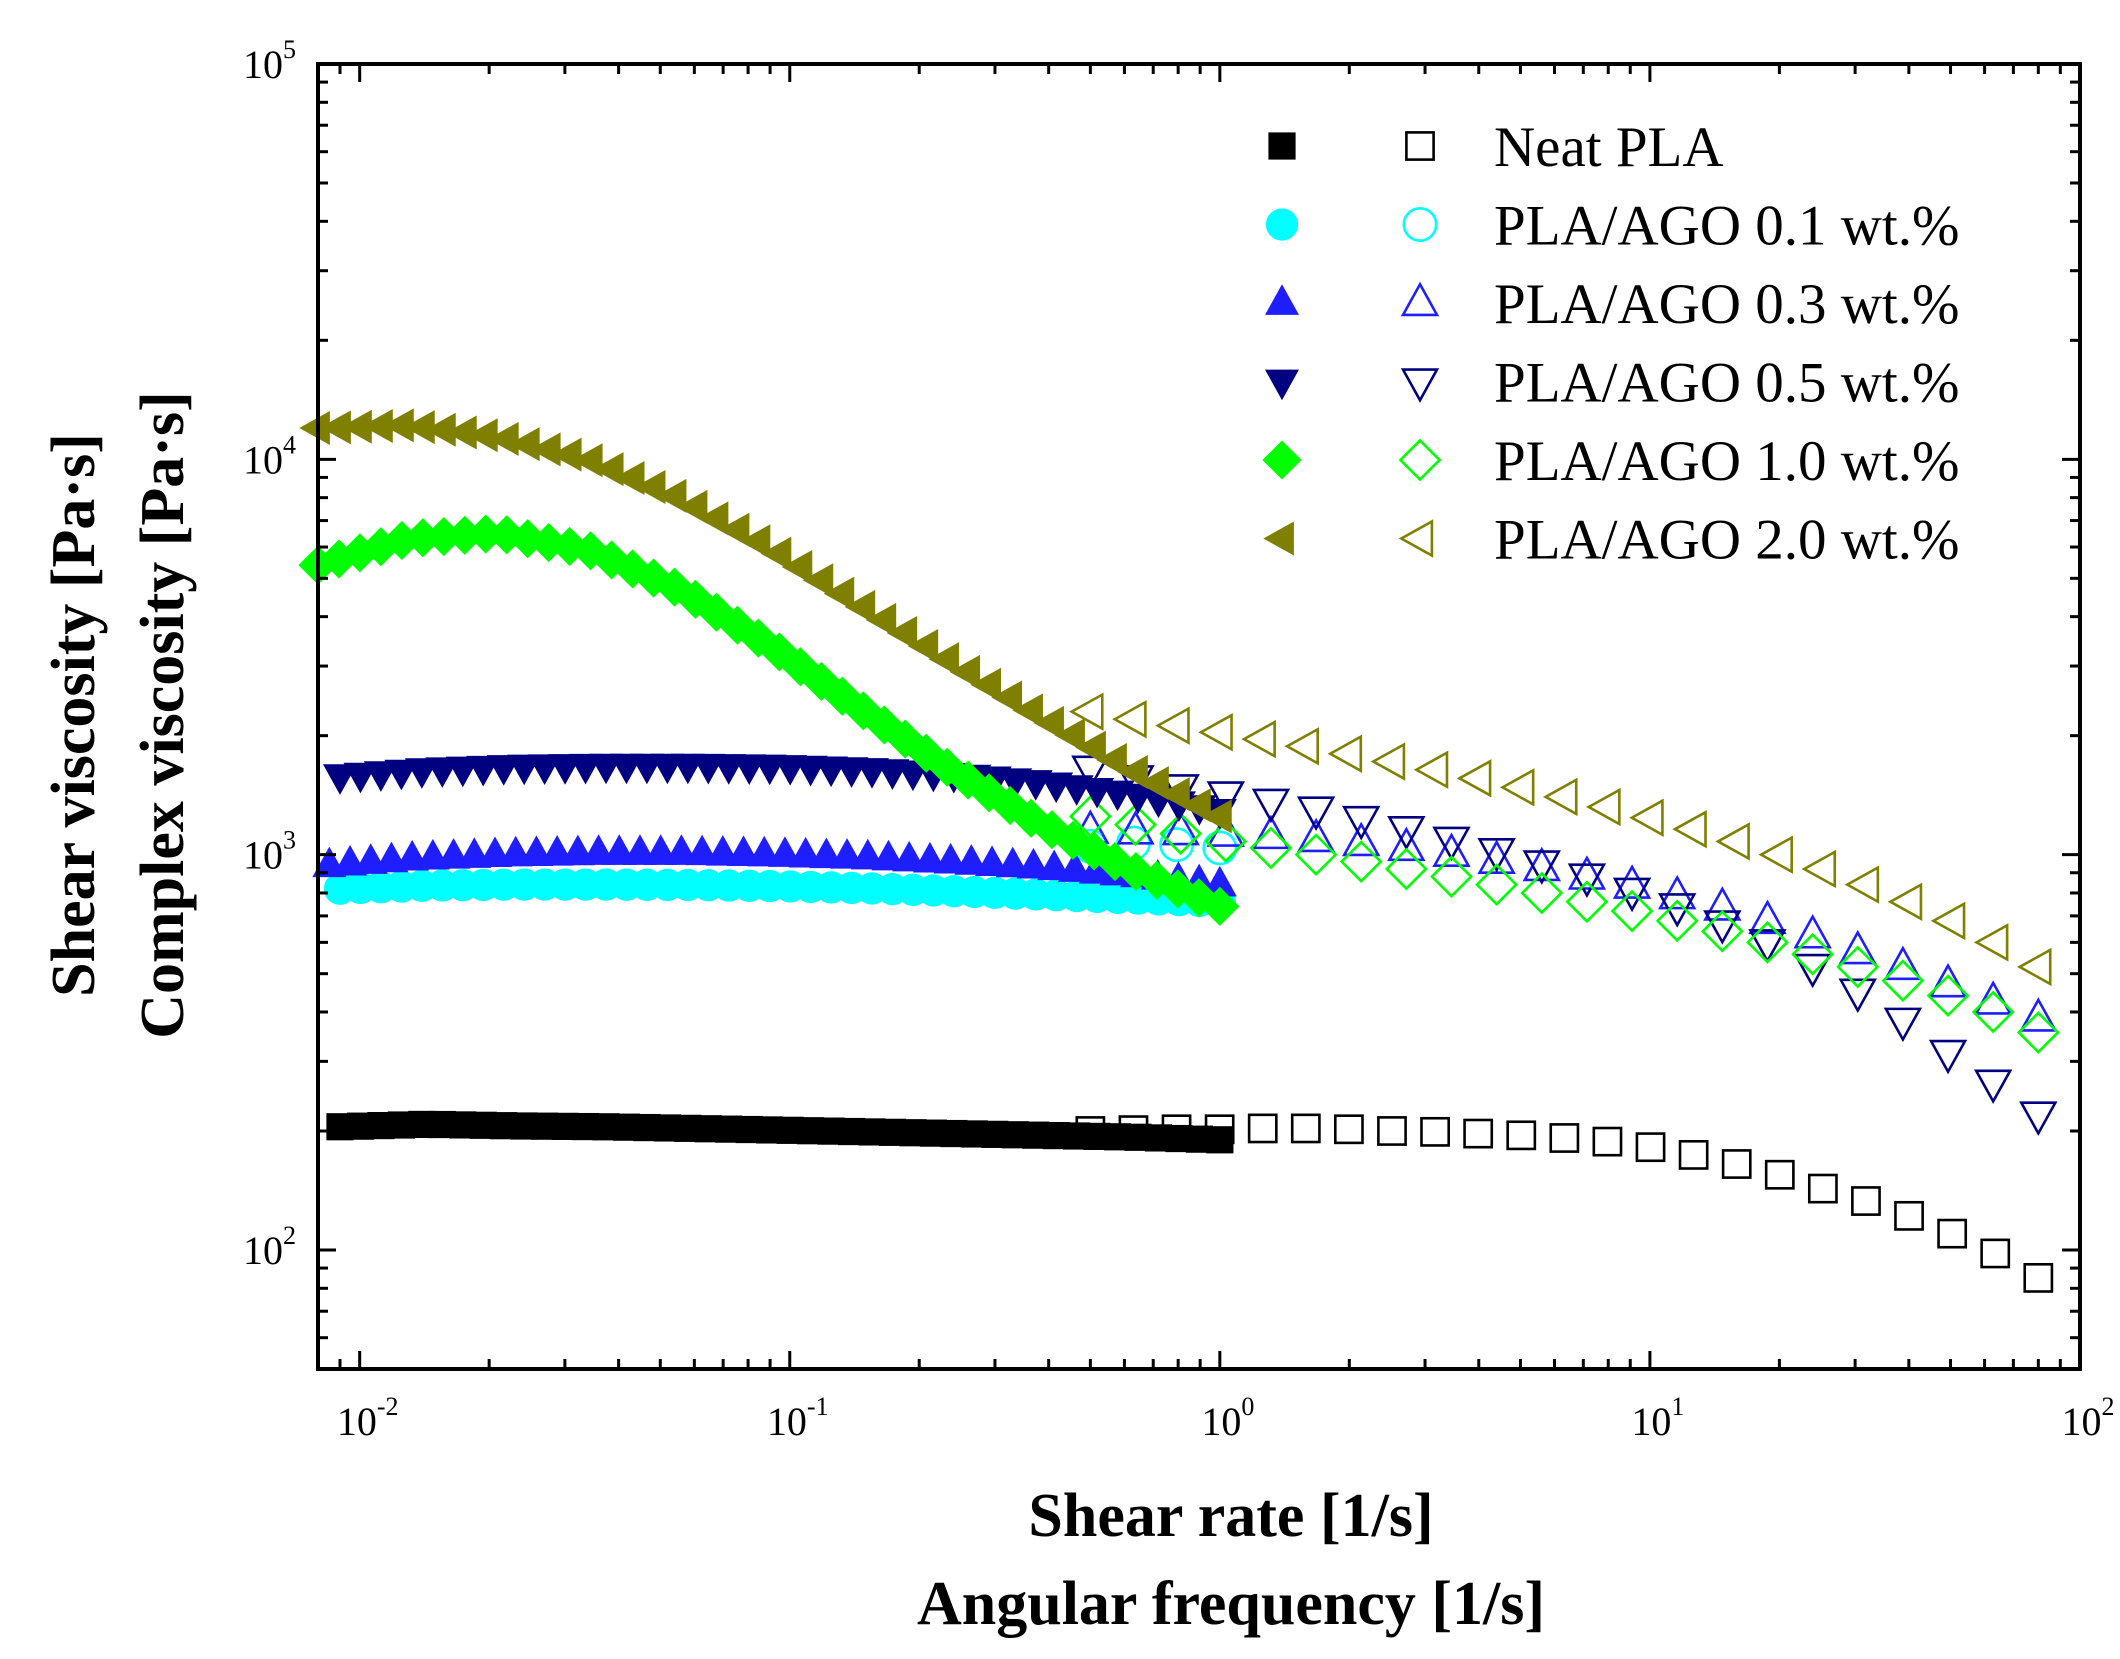  Describe the element at coordinates (1727, 226) in the screenshot. I see `legend-label: PLA/AGO 0.1 wt.%` at that location.